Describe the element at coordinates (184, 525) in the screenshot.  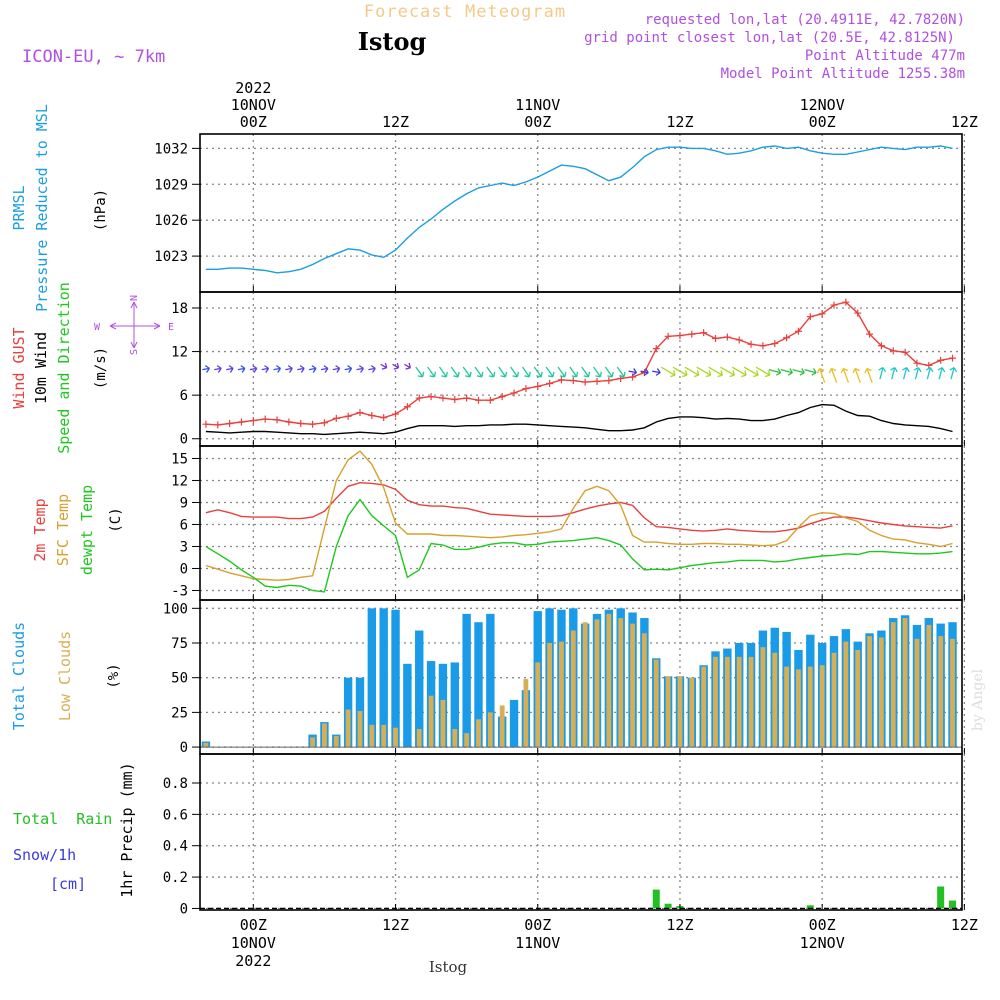
I see `temperature-ytick-label: 6` at that location.